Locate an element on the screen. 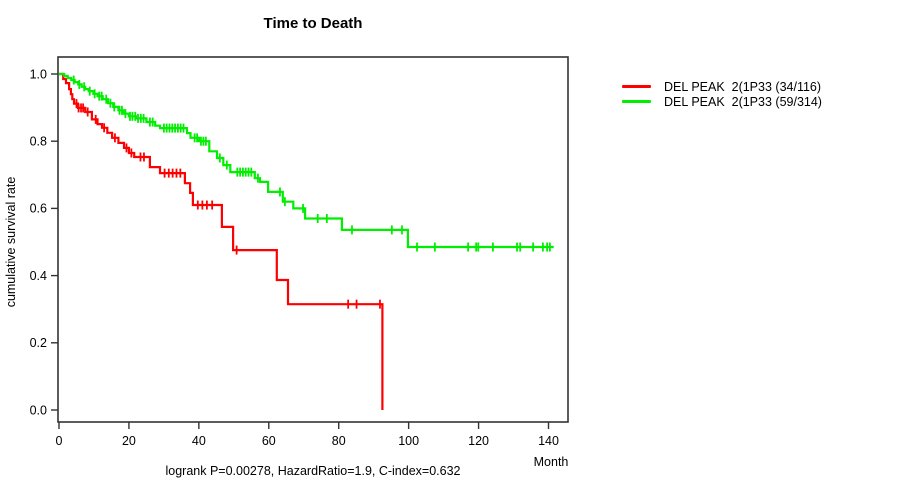  y-tick-label: 0.0 is located at coordinates (38, 410).